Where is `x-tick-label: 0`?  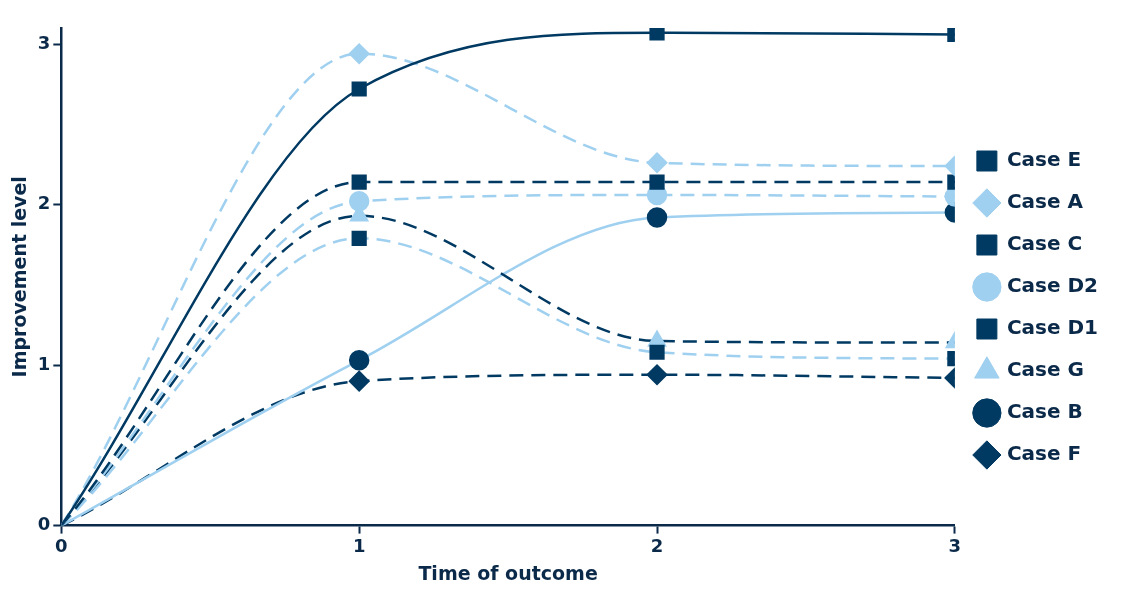 x-tick-label: 0 is located at coordinates (61, 546).